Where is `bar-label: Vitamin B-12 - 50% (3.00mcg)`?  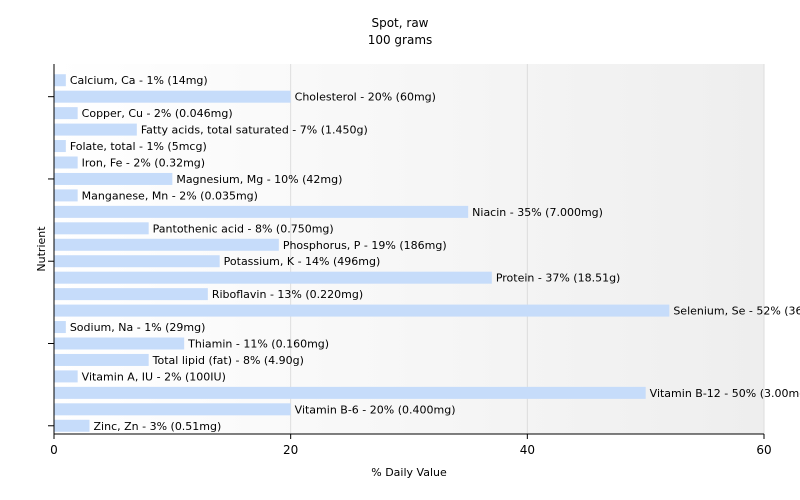
bar-label: Vitamin B-12 - 50% (3.00mcg) is located at coordinates (725, 393).